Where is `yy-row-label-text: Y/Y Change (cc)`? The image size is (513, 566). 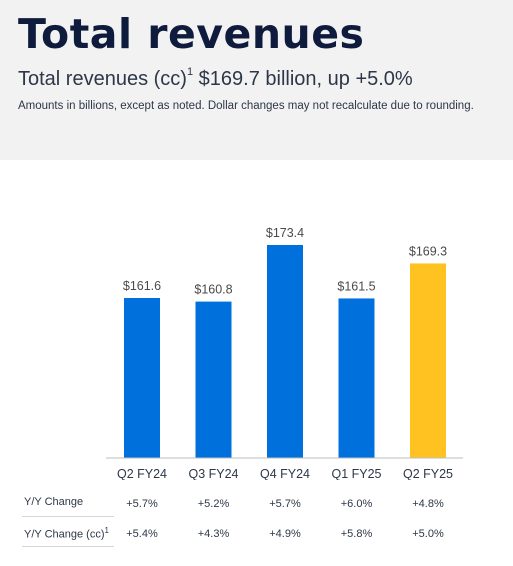 yy-row-label-text: Y/Y Change (cc) is located at coordinates (64, 534).